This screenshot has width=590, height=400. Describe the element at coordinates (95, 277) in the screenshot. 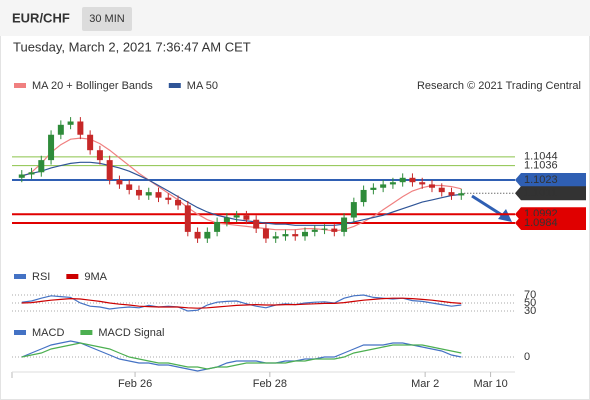

I see `legend-label: 9MA` at that location.